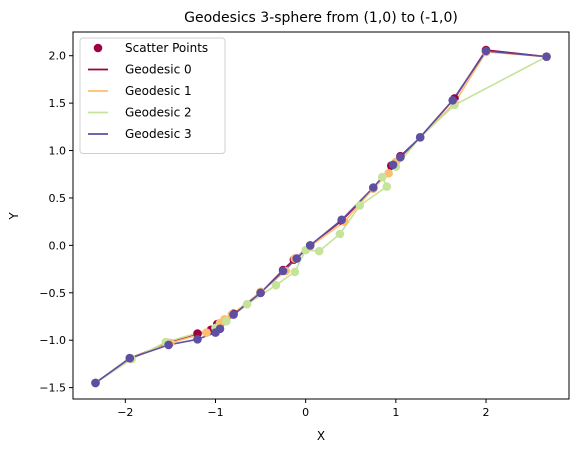 Image resolution: width=579 pixels, height=453 pixels. Describe the element at coordinates (321, 436) in the screenshot. I see `x-axis-label: X` at that location.